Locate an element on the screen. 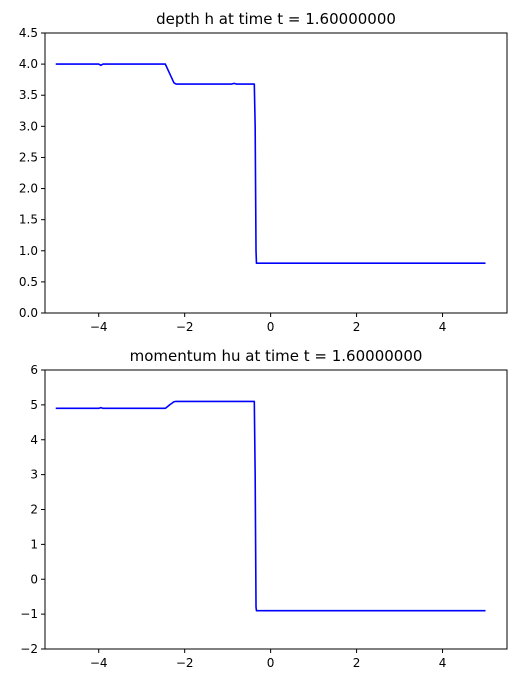 The image size is (516, 682). y-tick-label: 3 is located at coordinates (34, 475).